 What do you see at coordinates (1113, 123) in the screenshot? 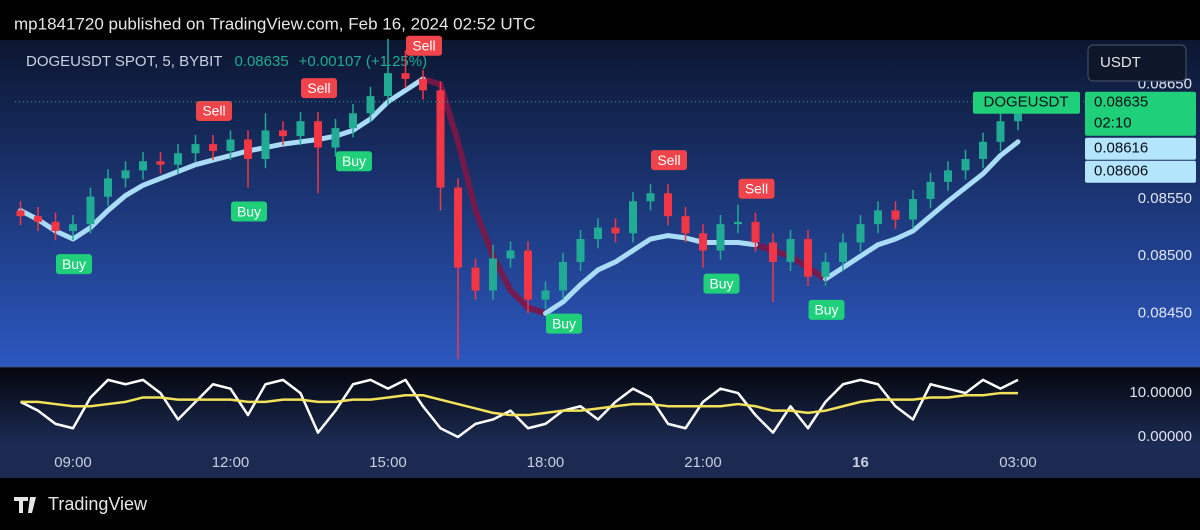
I see `countdown: 02:10` at bounding box center [1113, 123].